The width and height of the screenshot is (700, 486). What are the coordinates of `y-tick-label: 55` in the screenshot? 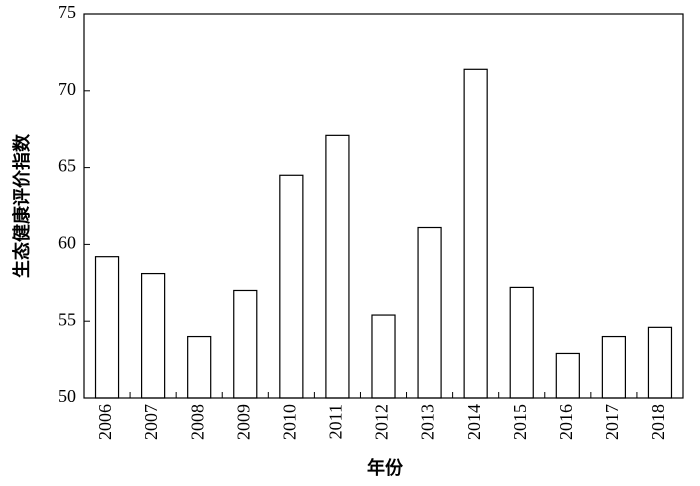 It's located at (67, 319).